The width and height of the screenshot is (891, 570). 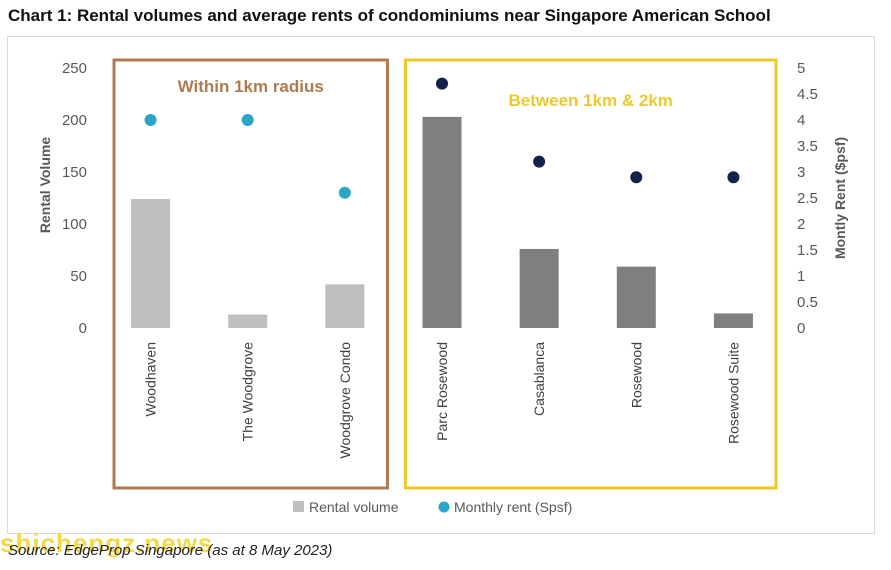 What do you see at coordinates (248, 321) in the screenshot?
I see `bar-the-woodgrove` at bounding box center [248, 321].